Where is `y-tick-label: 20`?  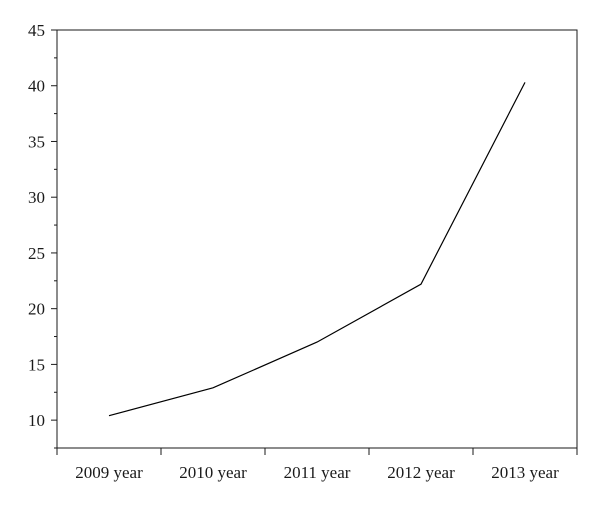
y-tick-label: 20 is located at coordinates (36, 309).